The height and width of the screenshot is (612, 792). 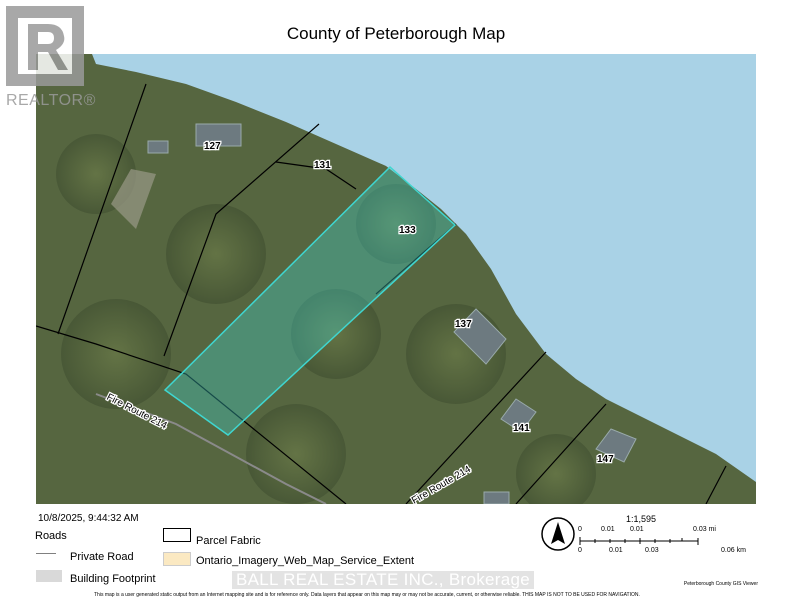 I want to click on scale-km-3: 0.06 km, so click(x=733, y=550).